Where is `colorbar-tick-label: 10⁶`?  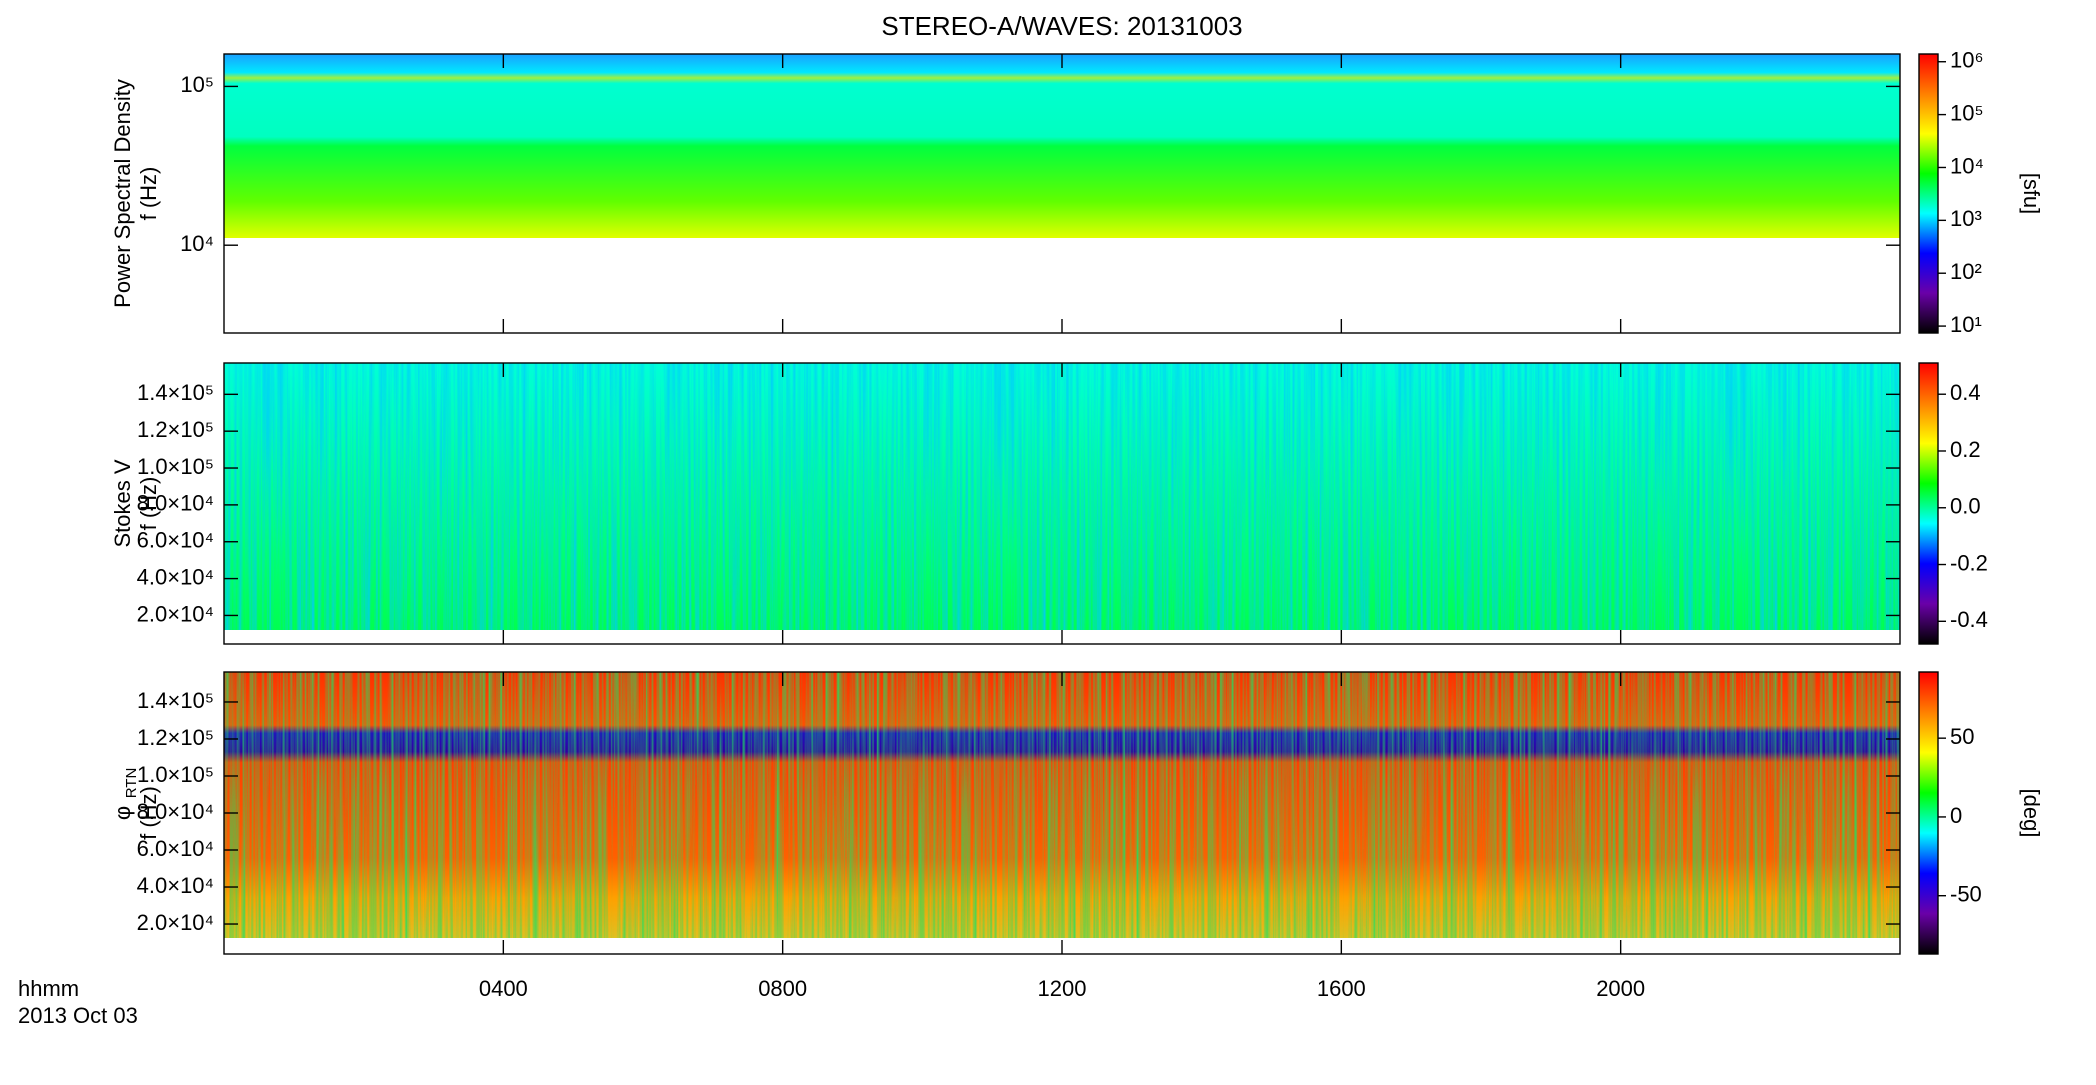
colorbar-tick-label: 10⁶ is located at coordinates (1967, 60).